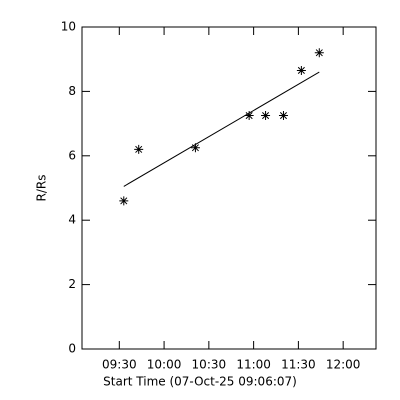  I want to click on x-tick-label: 12:00, so click(343, 365).